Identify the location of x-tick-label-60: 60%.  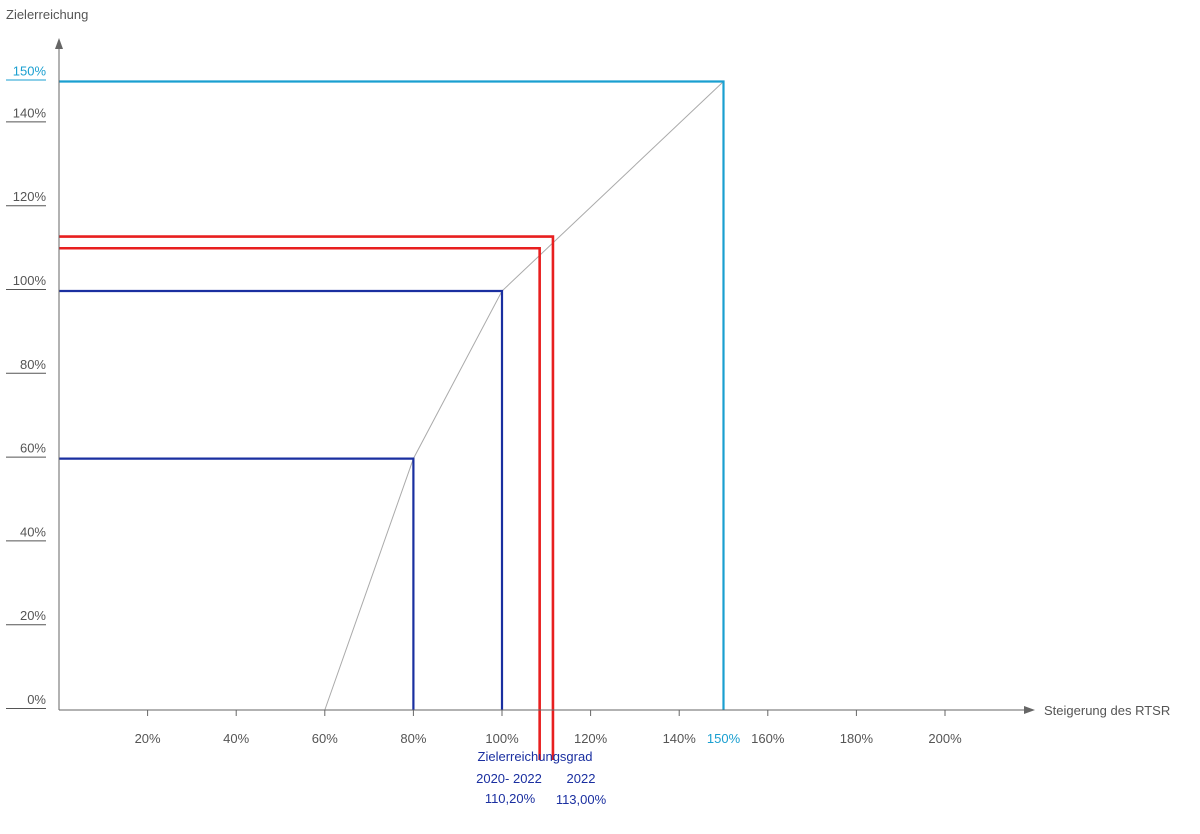
(325, 738).